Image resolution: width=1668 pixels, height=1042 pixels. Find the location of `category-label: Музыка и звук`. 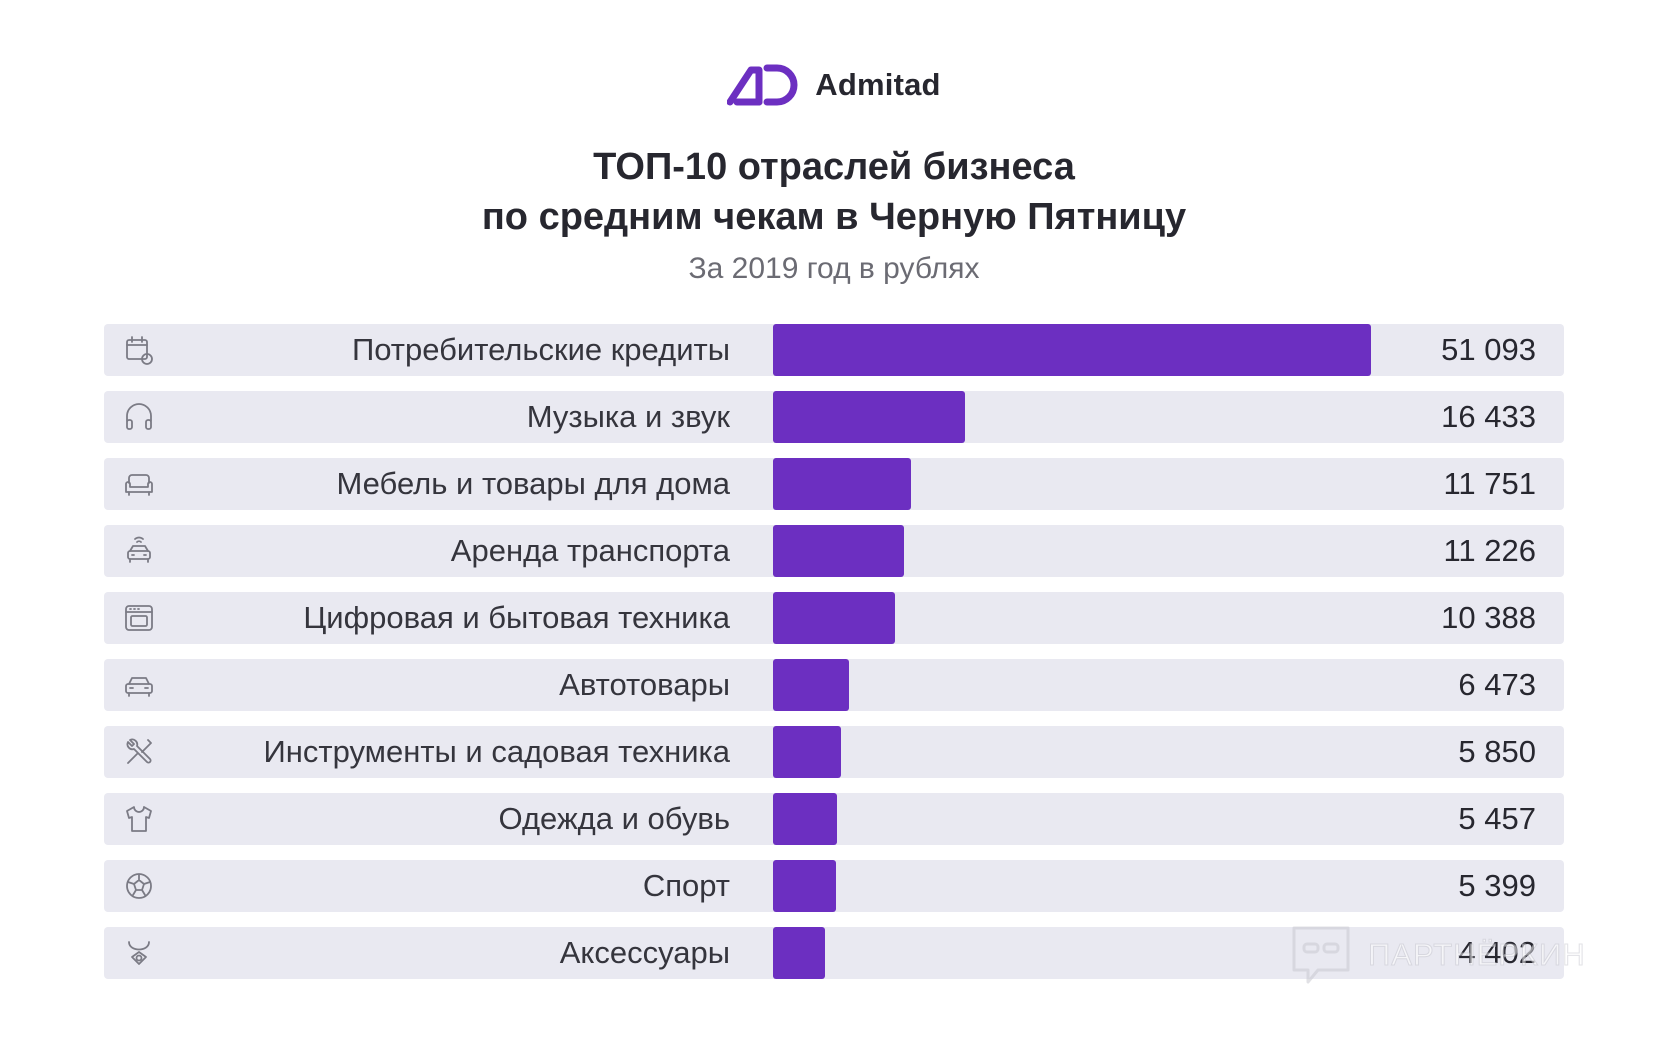

category-label: Музыка и звук is located at coordinates (628, 416).